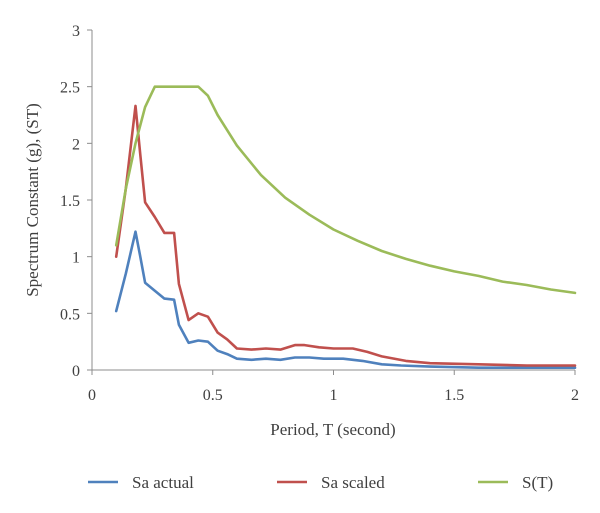 The width and height of the screenshot is (600, 513). Describe the element at coordinates (320, 482) in the screenshot. I see `legend: Sa actual Sa scaled S(T)` at that location.